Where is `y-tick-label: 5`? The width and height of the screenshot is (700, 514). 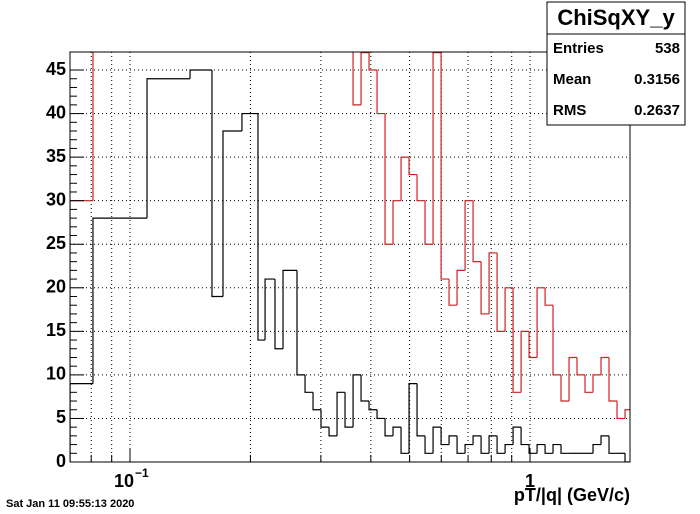
y-tick-label: 5 is located at coordinates (61, 417).